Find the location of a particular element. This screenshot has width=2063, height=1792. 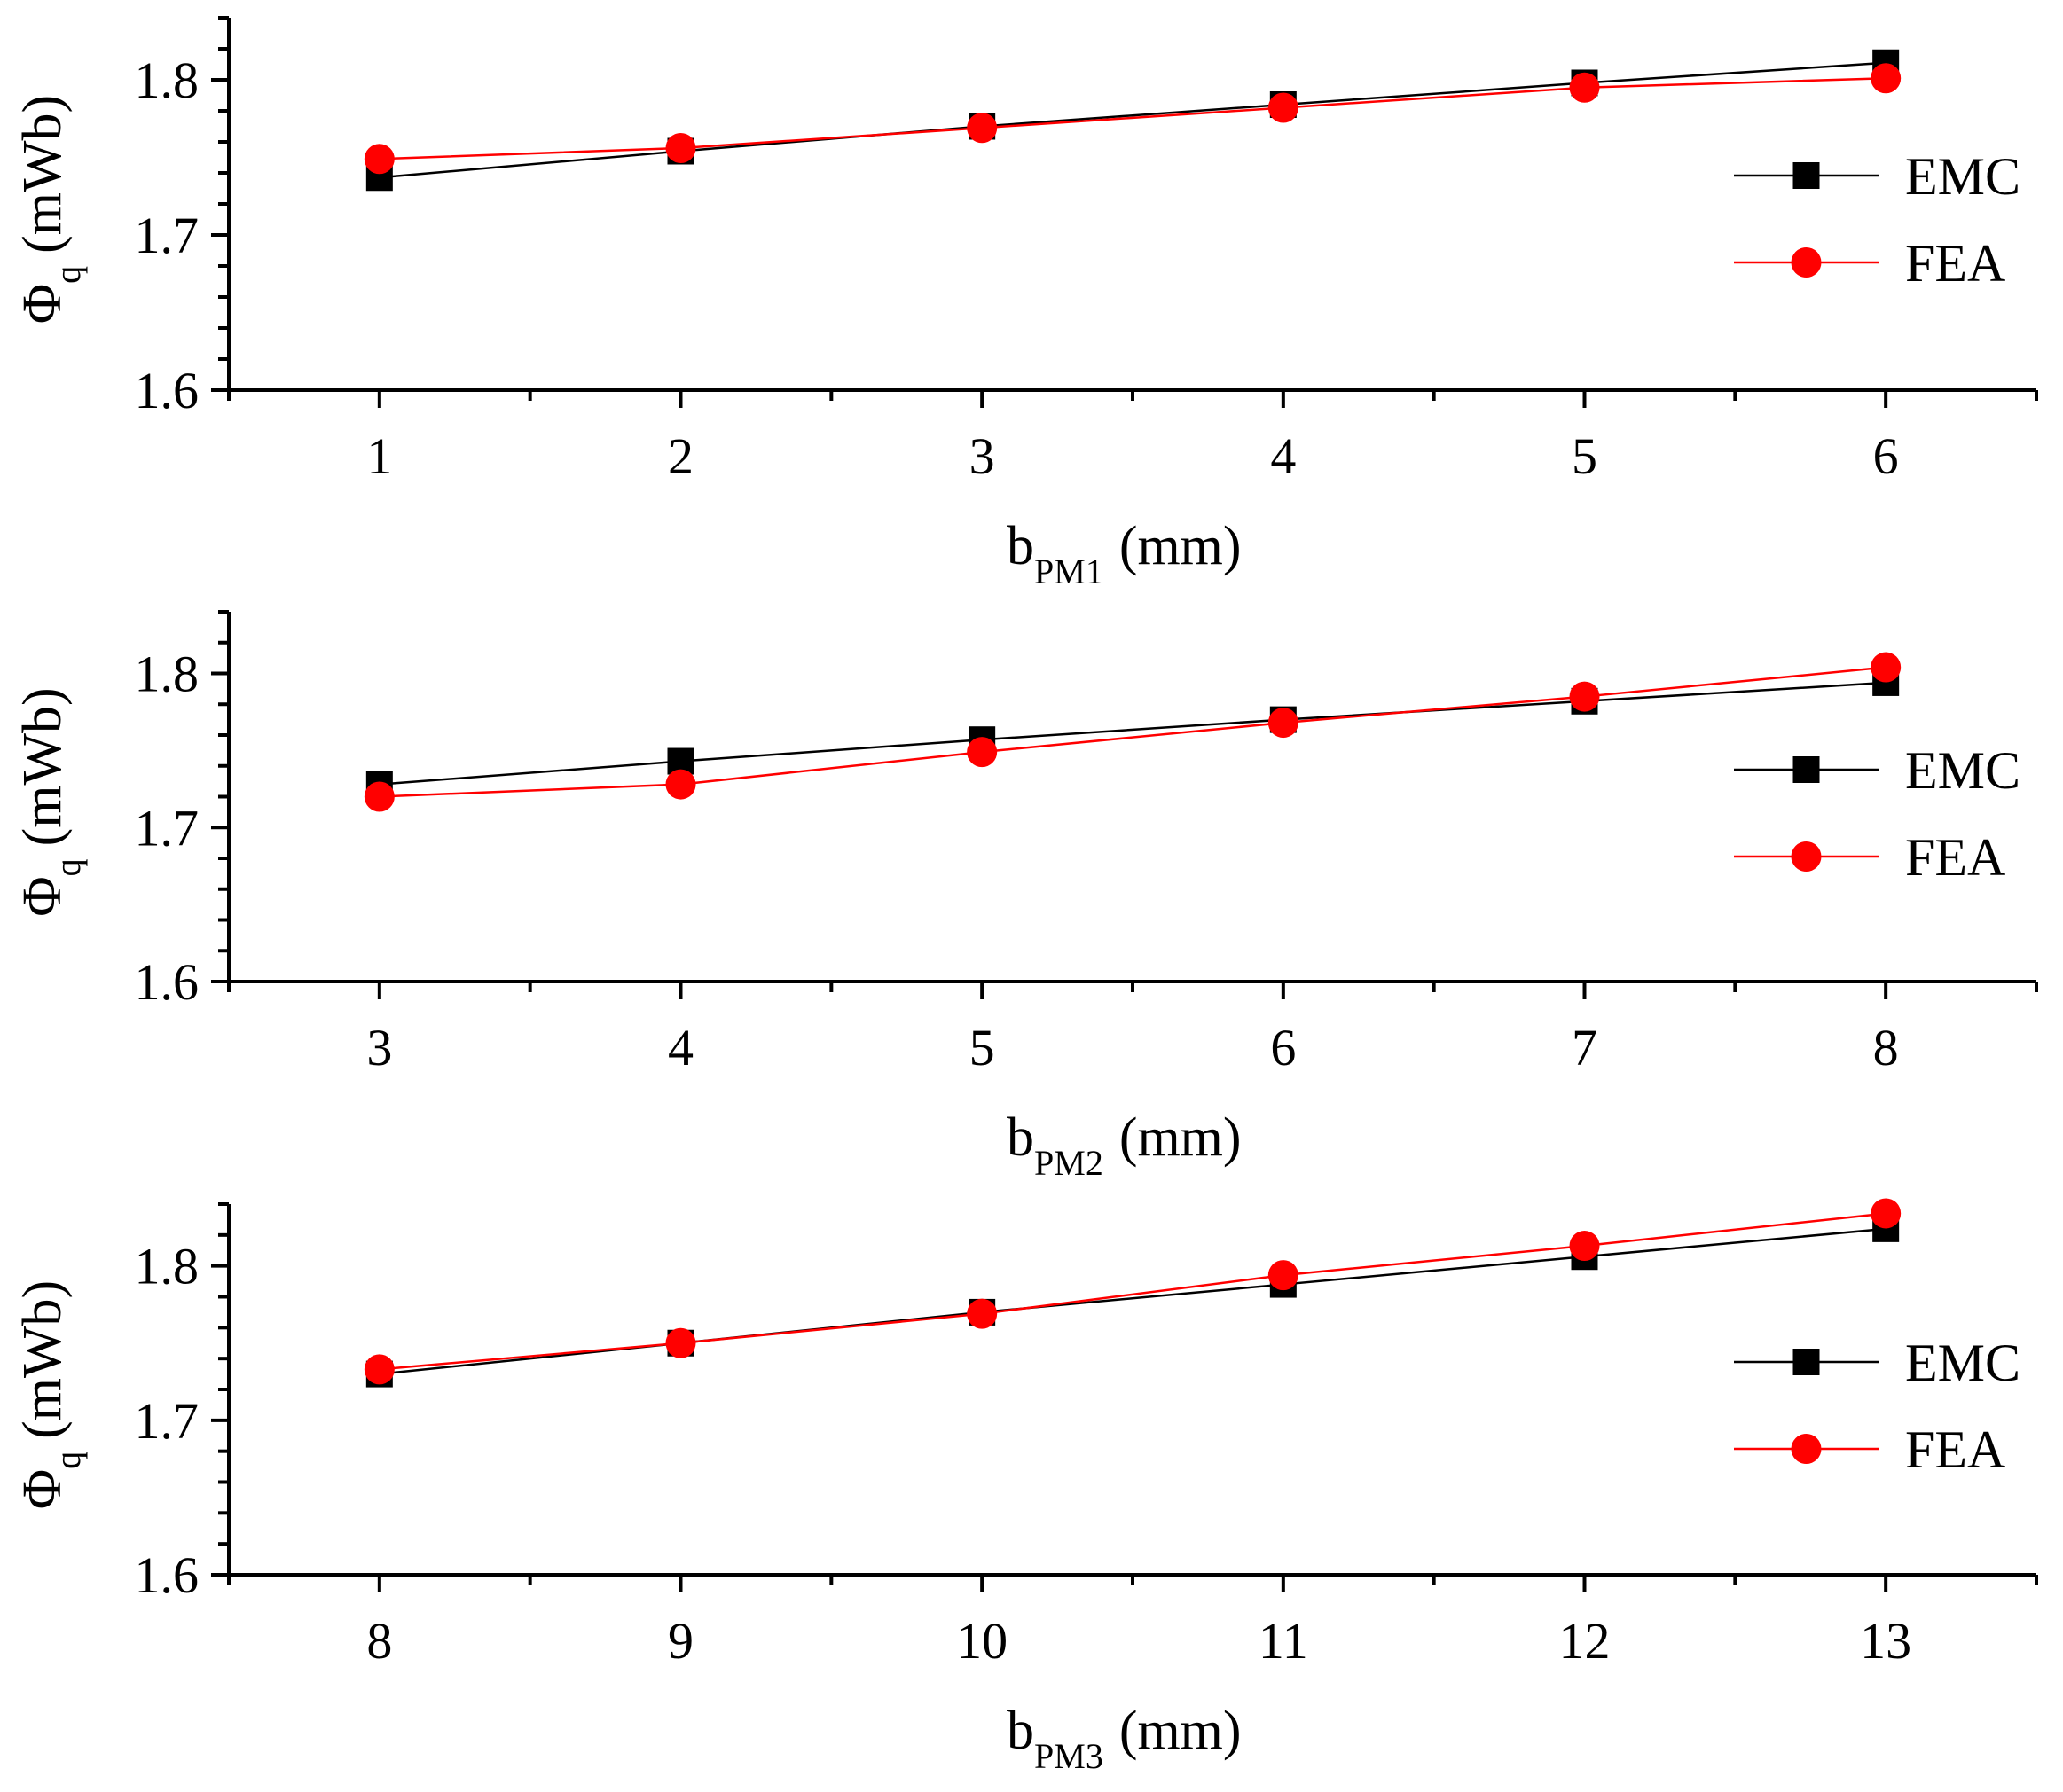

x-axis-title: bPM1 (mm) is located at coordinates (1124, 553).